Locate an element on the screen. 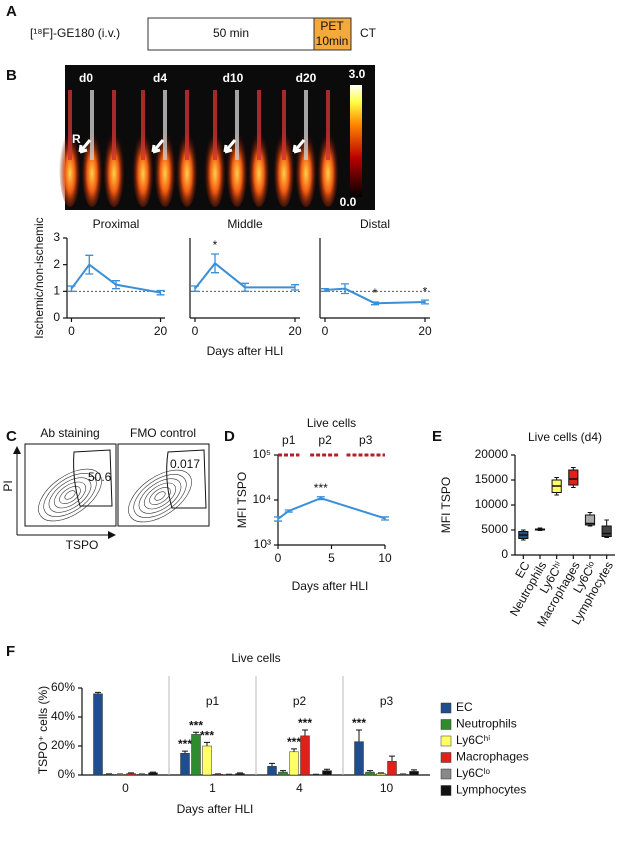 The width and height of the screenshot is (623, 845). y-tick-label: 20000 is located at coordinates (492, 454).